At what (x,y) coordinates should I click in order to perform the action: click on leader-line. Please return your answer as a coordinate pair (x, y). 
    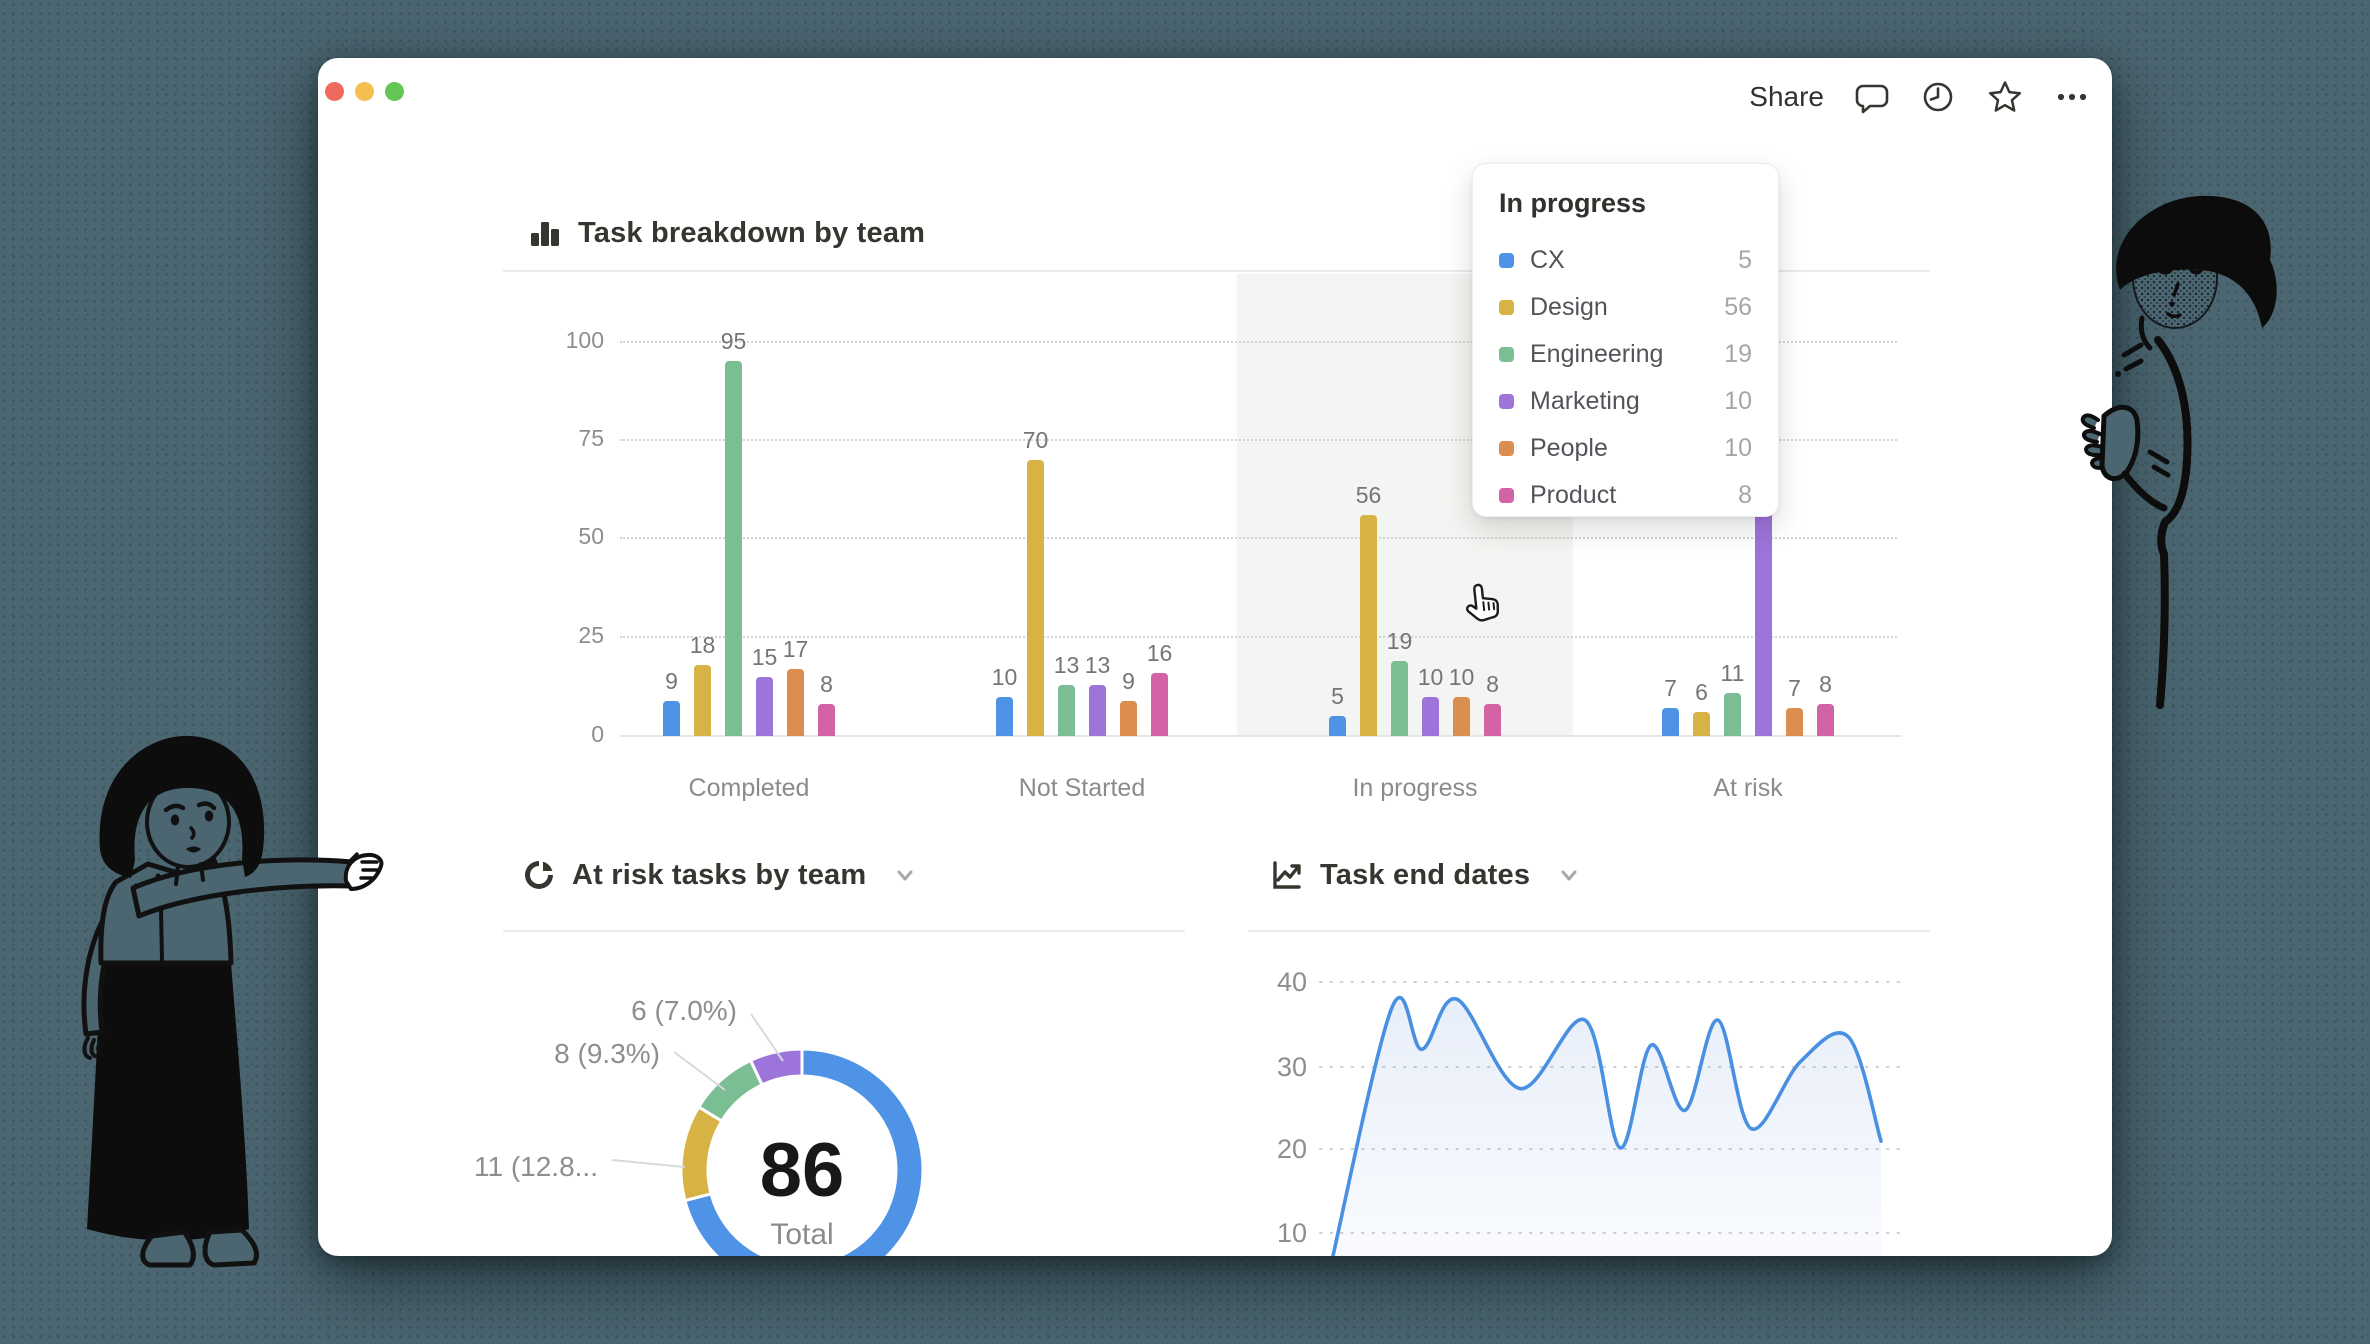
    Looking at the image, I should click on (767, 1037).